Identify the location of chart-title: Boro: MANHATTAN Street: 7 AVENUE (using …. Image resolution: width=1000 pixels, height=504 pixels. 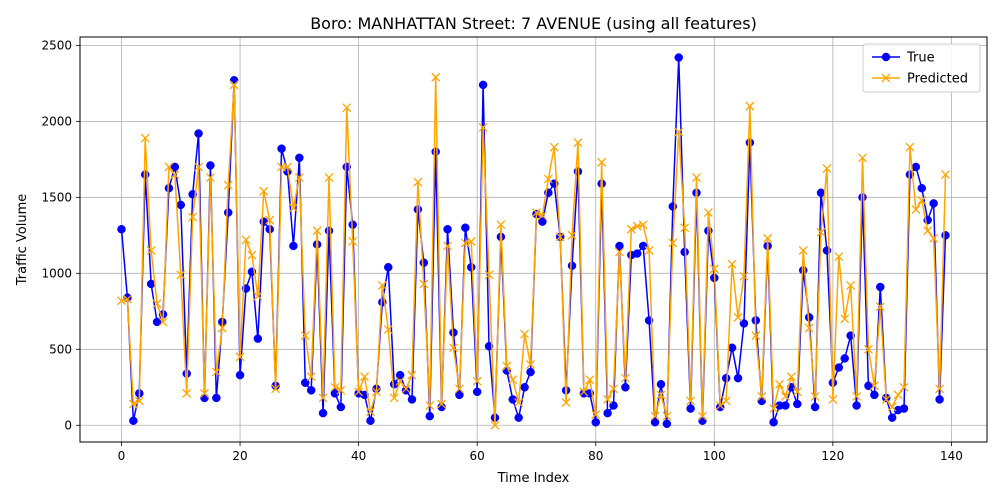
(533, 23).